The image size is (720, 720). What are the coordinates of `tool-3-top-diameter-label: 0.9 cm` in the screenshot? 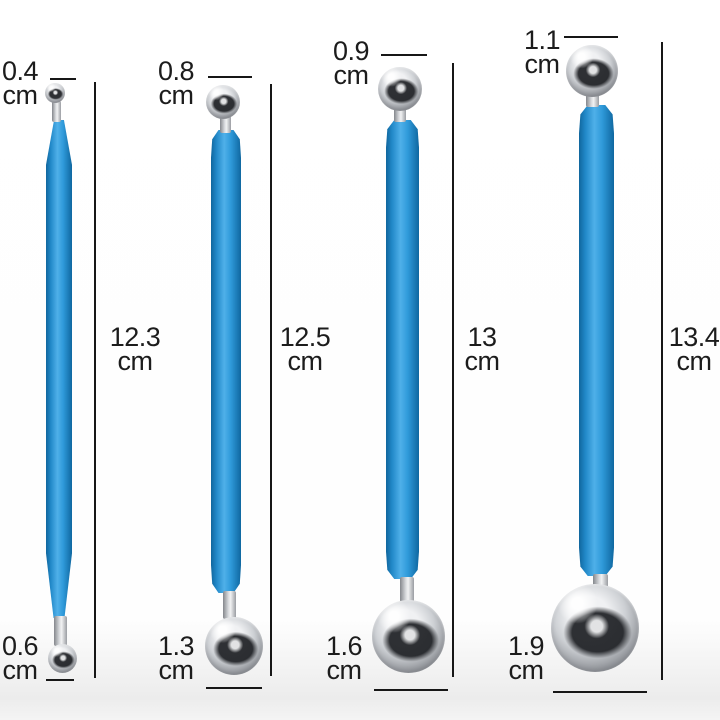 It's located at (351, 63).